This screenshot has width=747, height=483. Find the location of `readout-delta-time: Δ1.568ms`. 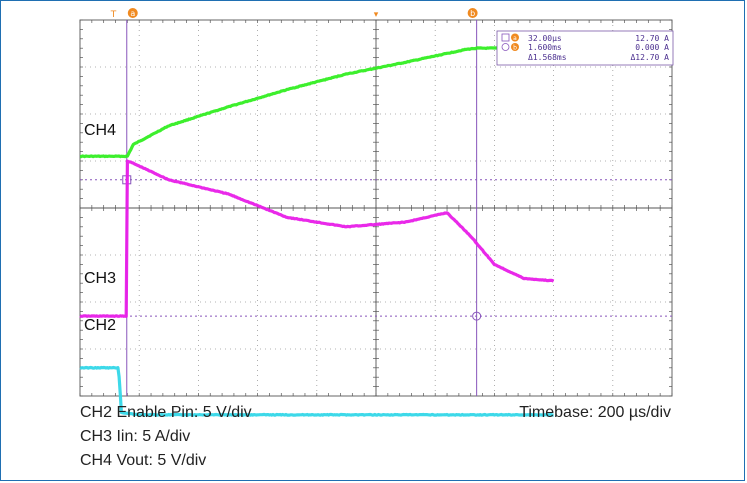

readout-delta-time: Δ1.568ms is located at coordinates (547, 57).